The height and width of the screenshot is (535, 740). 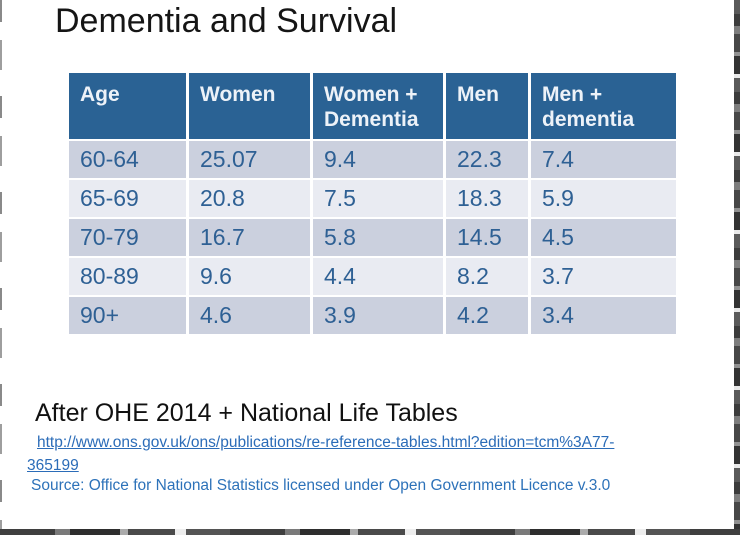 I want to click on cell-women: 4.6, so click(x=249, y=315).